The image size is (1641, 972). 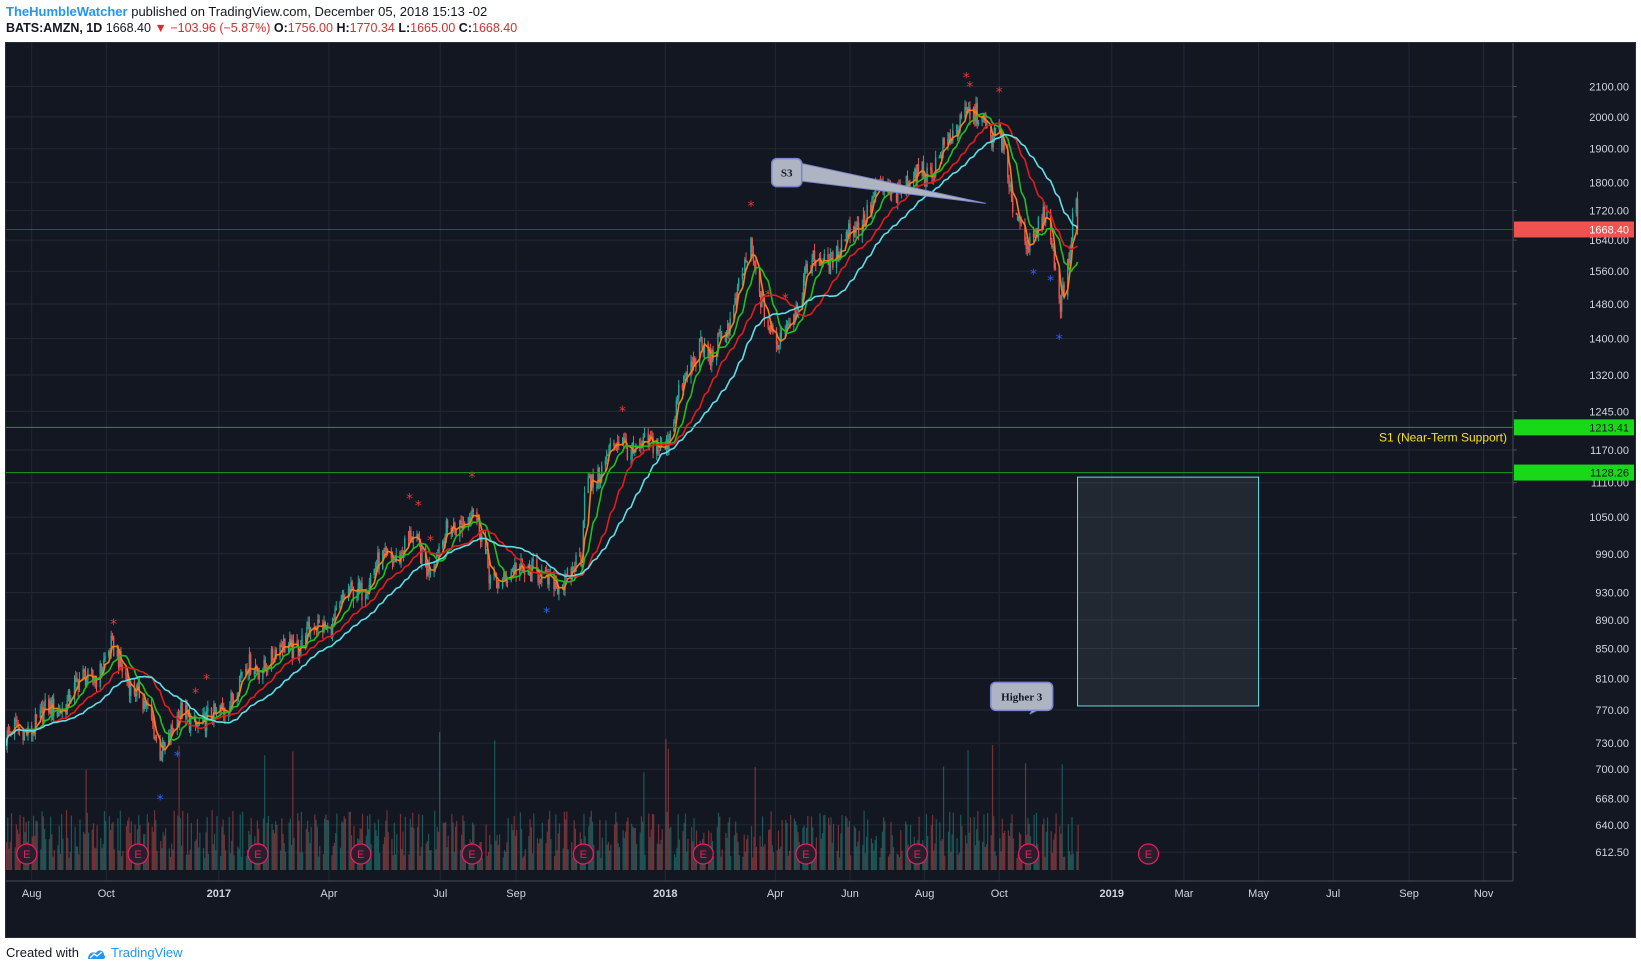 What do you see at coordinates (1609, 230) in the screenshot?
I see `last-price-label: 1668.40` at bounding box center [1609, 230].